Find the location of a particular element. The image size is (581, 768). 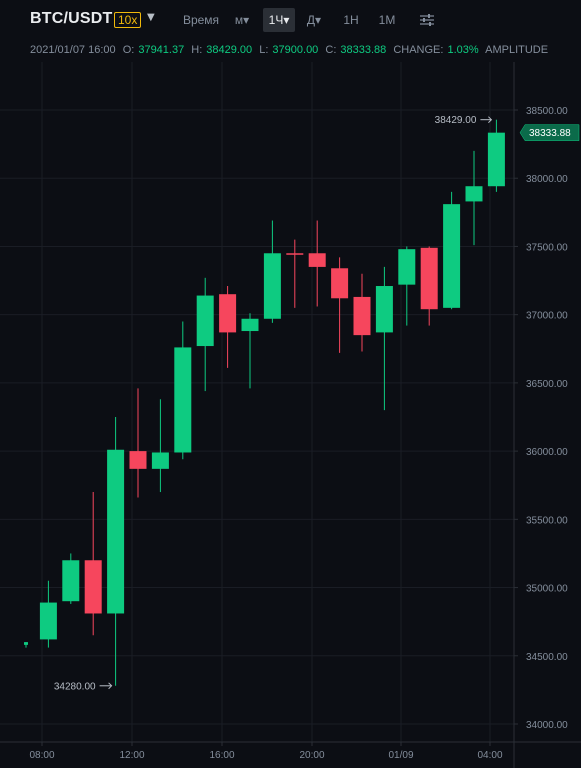

low-arrow-head is located at coordinates (110, 686).